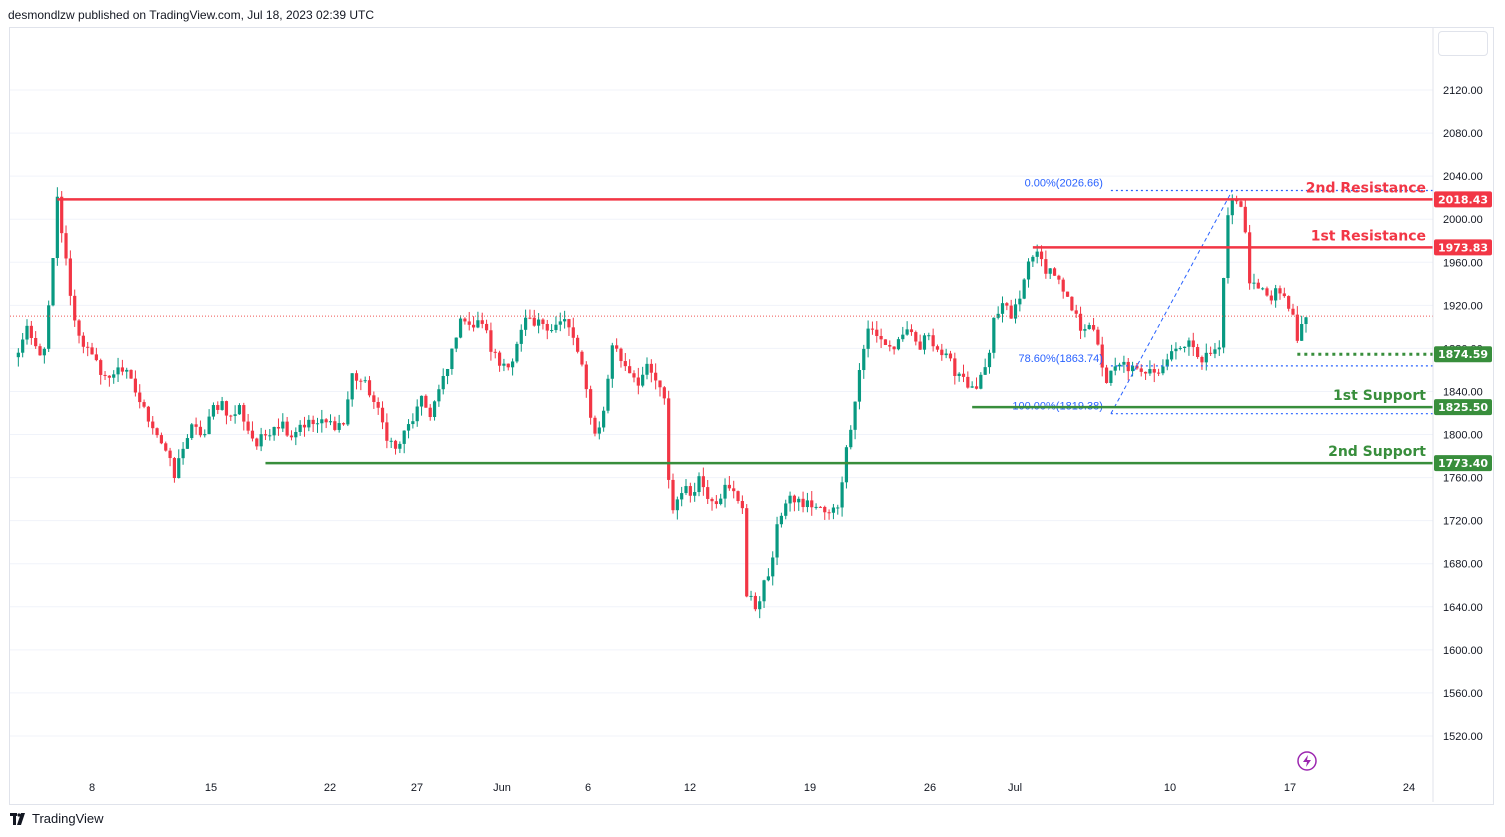  What do you see at coordinates (1379, 396) in the screenshot?
I see `level-title: 1st Support` at bounding box center [1379, 396].